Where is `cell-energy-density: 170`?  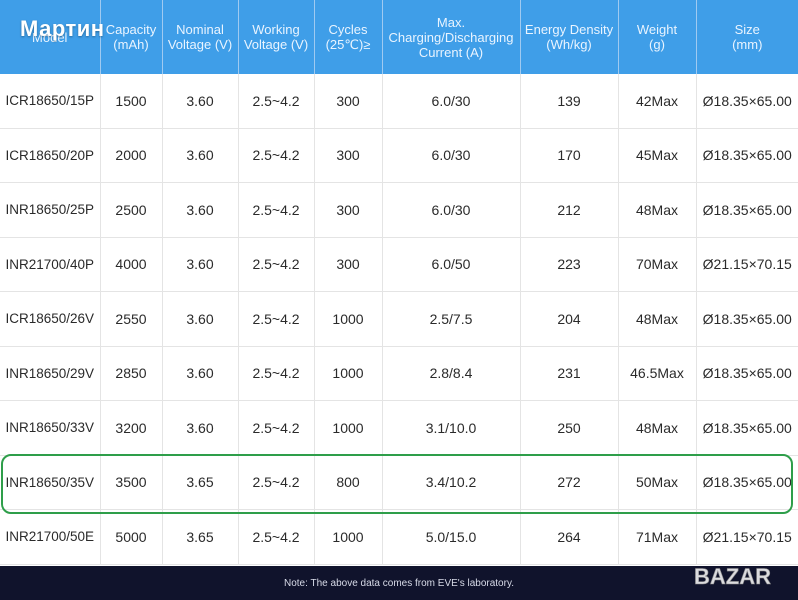 cell-energy-density: 170 is located at coordinates (569, 155).